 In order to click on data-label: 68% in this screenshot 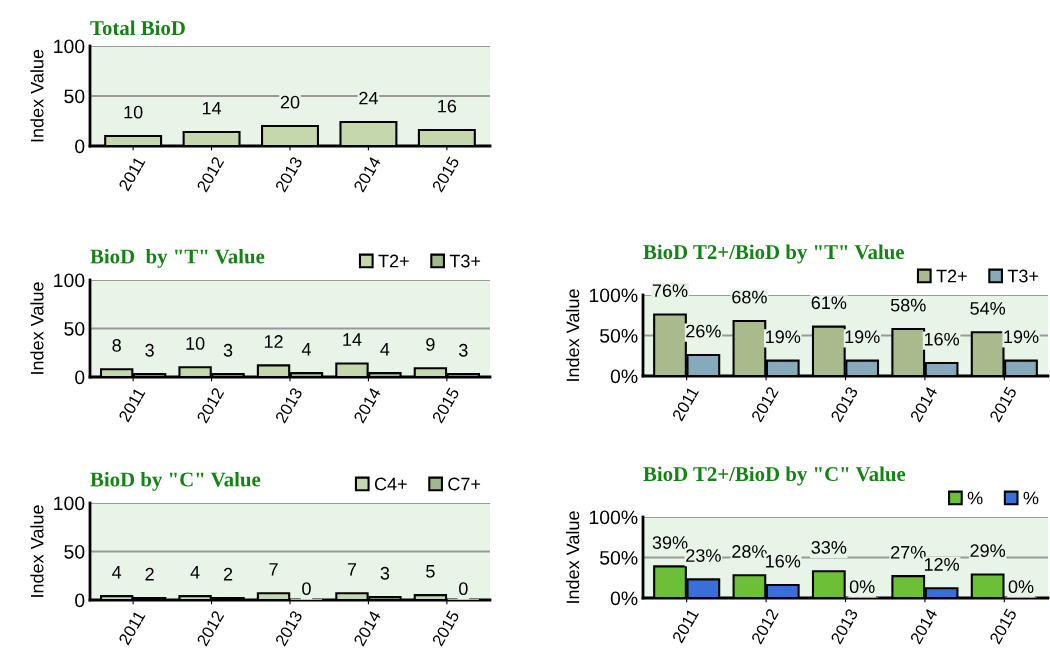, I will do `click(749, 297)`.